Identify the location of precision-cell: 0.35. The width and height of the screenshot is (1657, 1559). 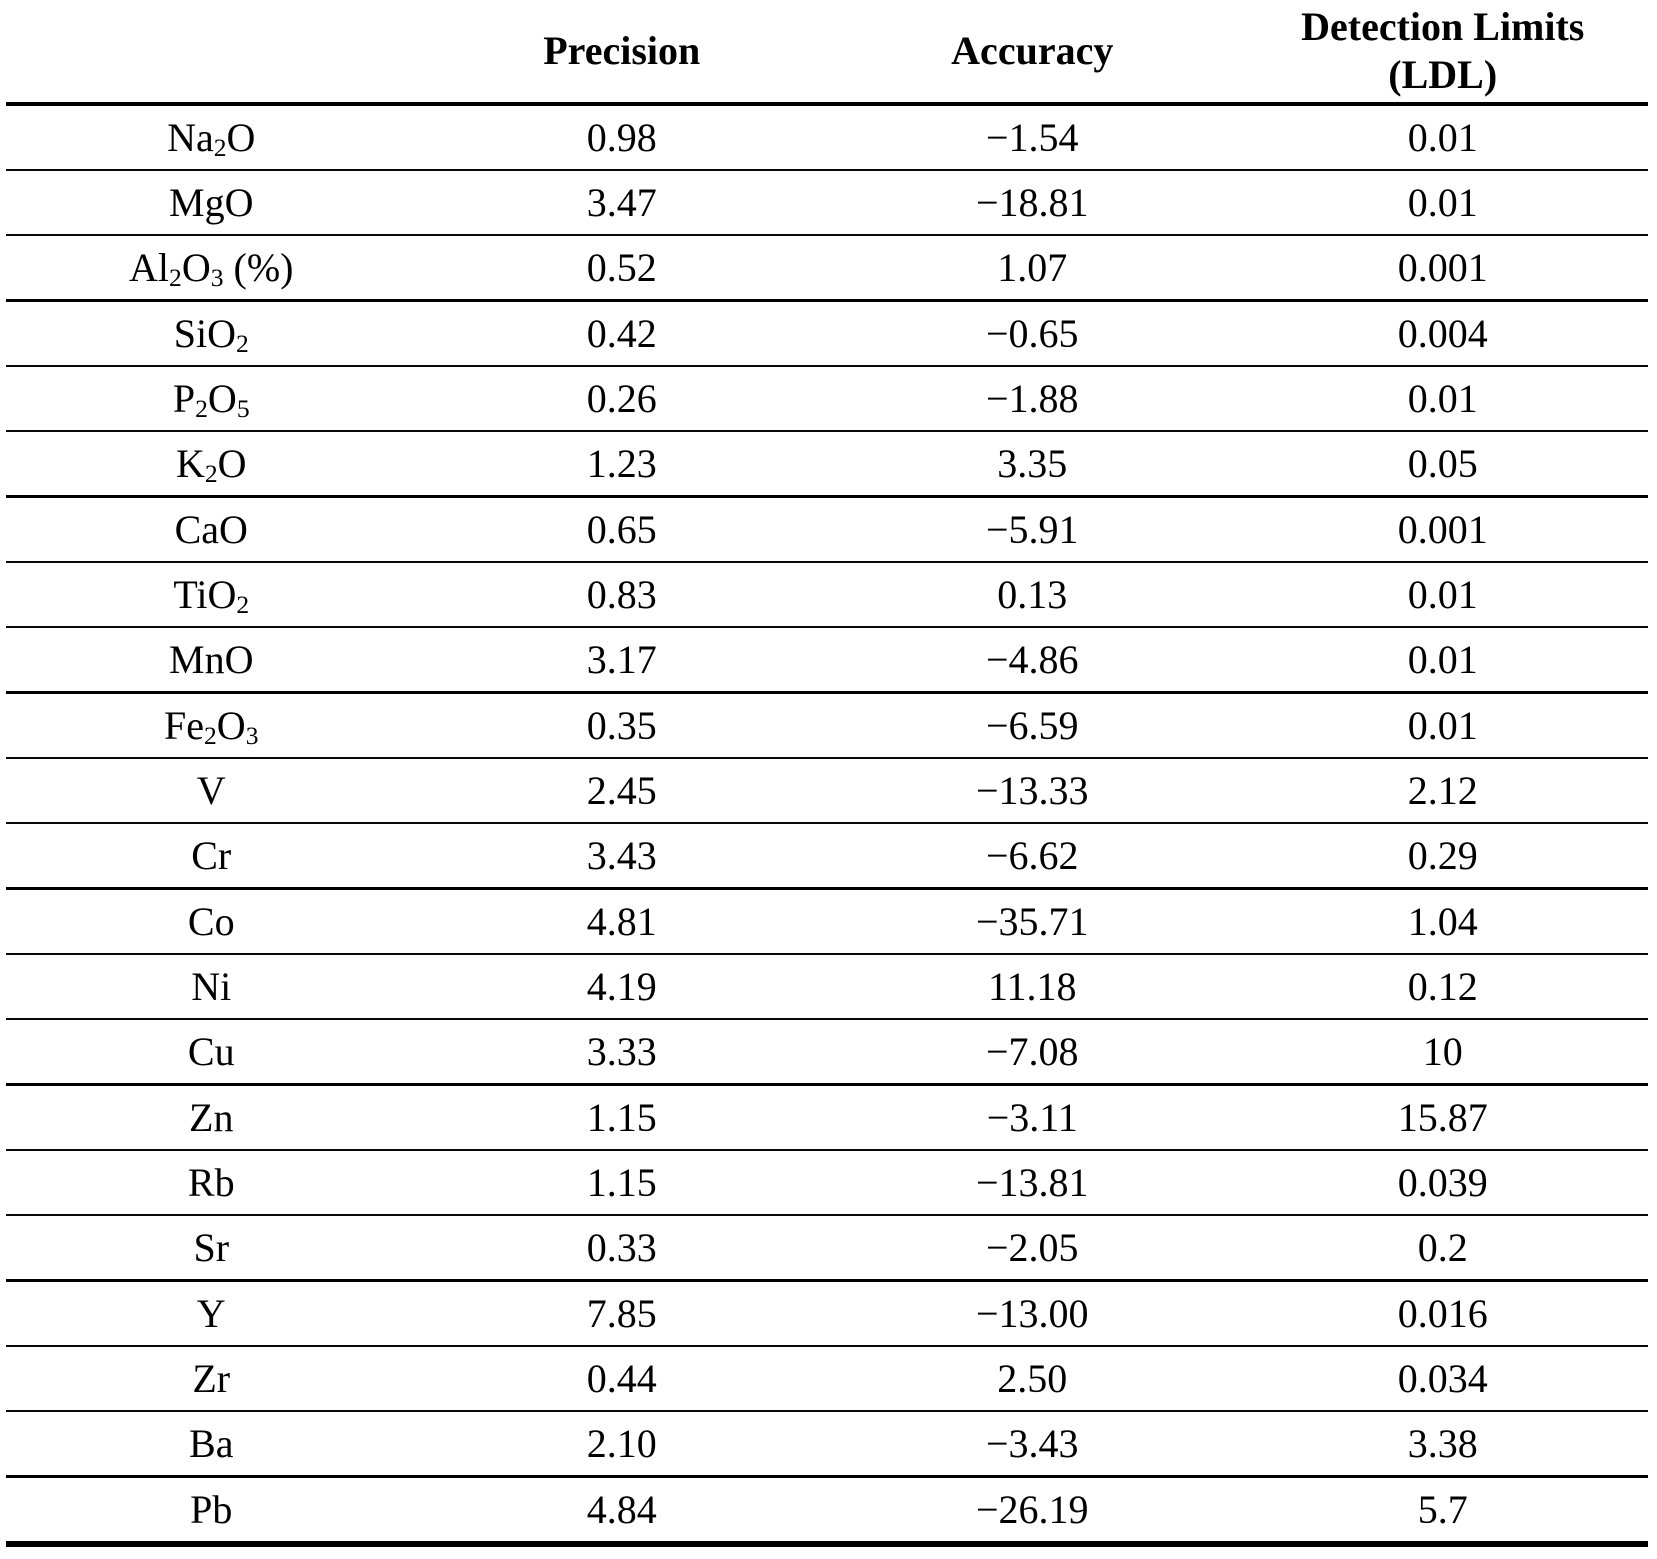
(621, 725).